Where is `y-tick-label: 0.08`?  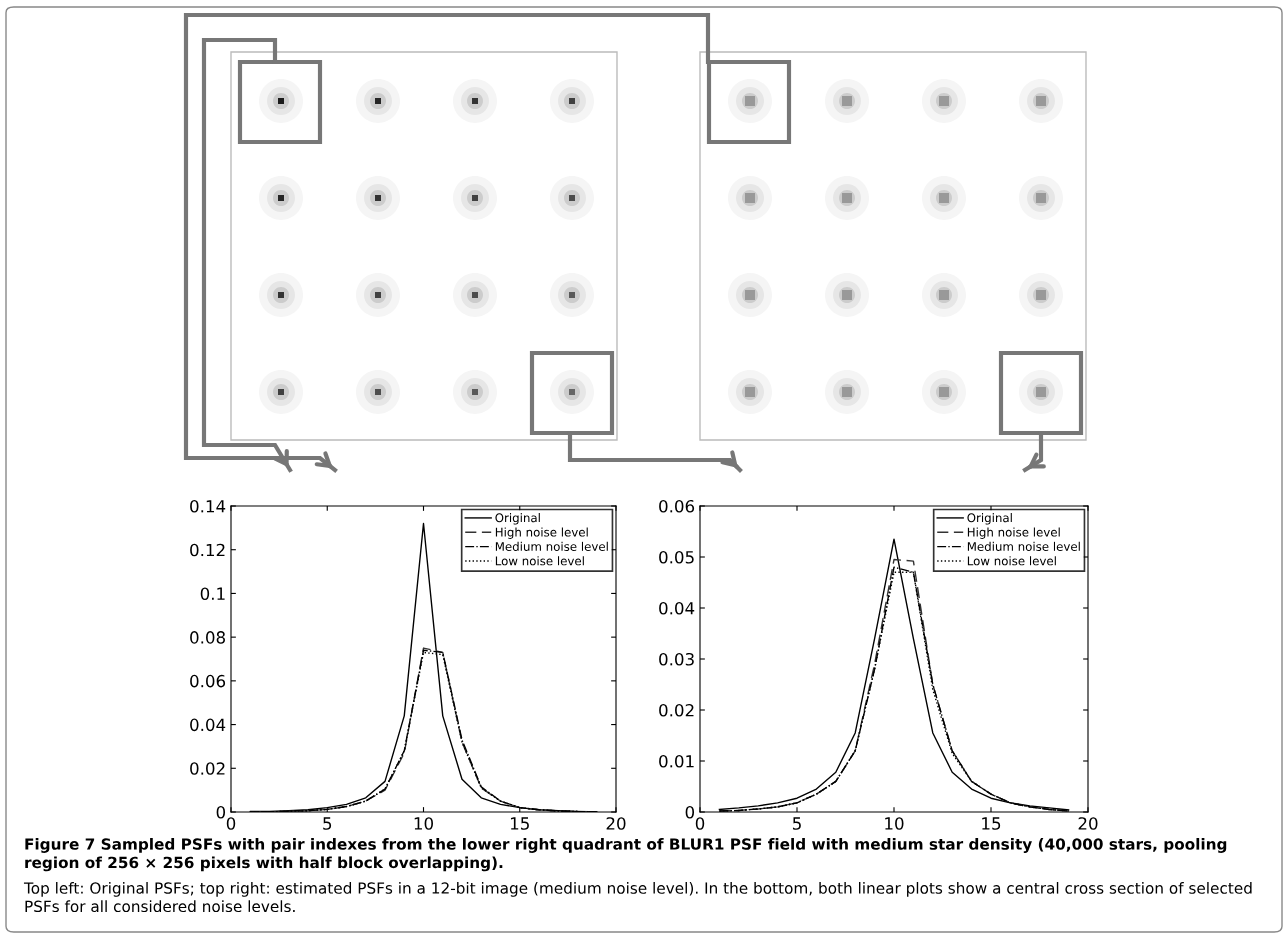
y-tick-label: 0.08 is located at coordinates (207, 637).